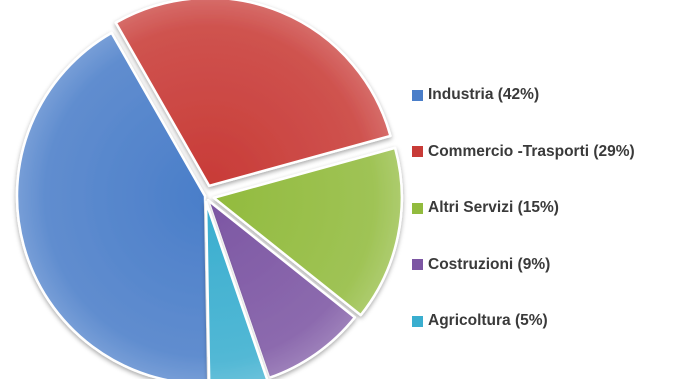 Image resolution: width=695 pixels, height=379 pixels. I want to click on pie-slice-costruzioni, so click(281, 288).